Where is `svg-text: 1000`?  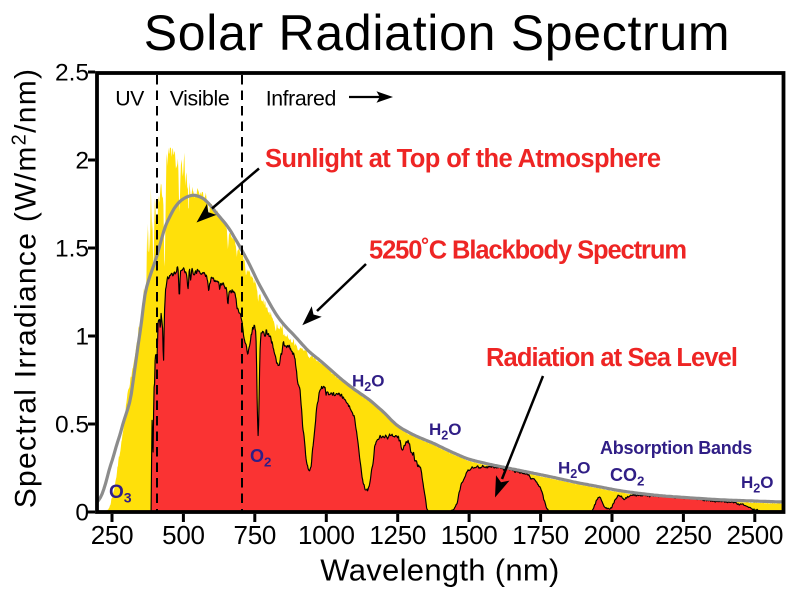 svg-text: 1000 is located at coordinates (326, 535).